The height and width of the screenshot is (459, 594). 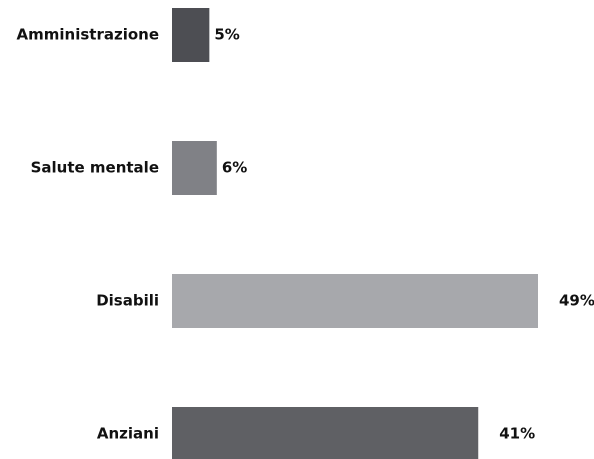 What do you see at coordinates (517, 434) in the screenshot?
I see `value-label-anziani: 41%` at bounding box center [517, 434].